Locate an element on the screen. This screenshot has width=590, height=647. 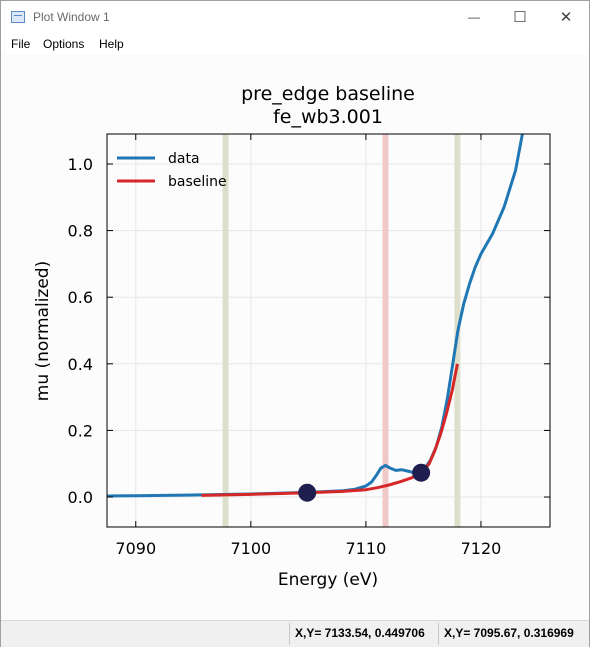
maximize-button: ☐ is located at coordinates (520, 17).